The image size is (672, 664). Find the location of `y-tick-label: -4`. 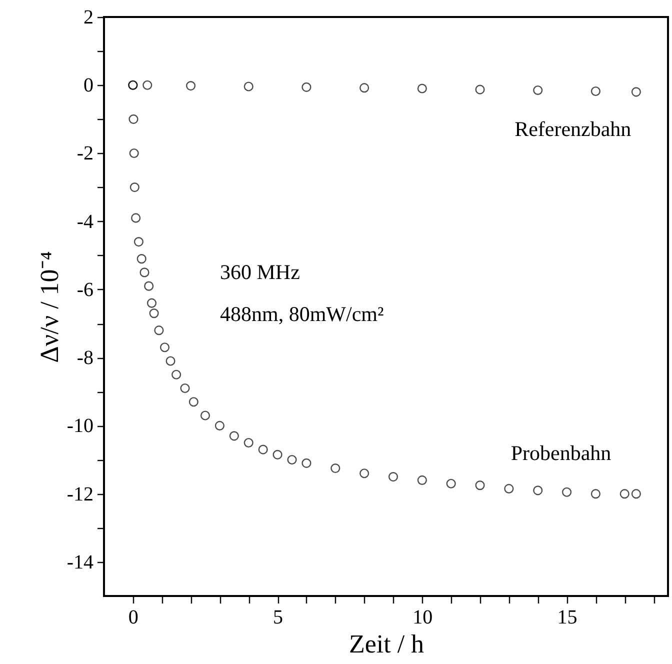

y-tick-label: -4 is located at coordinates (85, 221).